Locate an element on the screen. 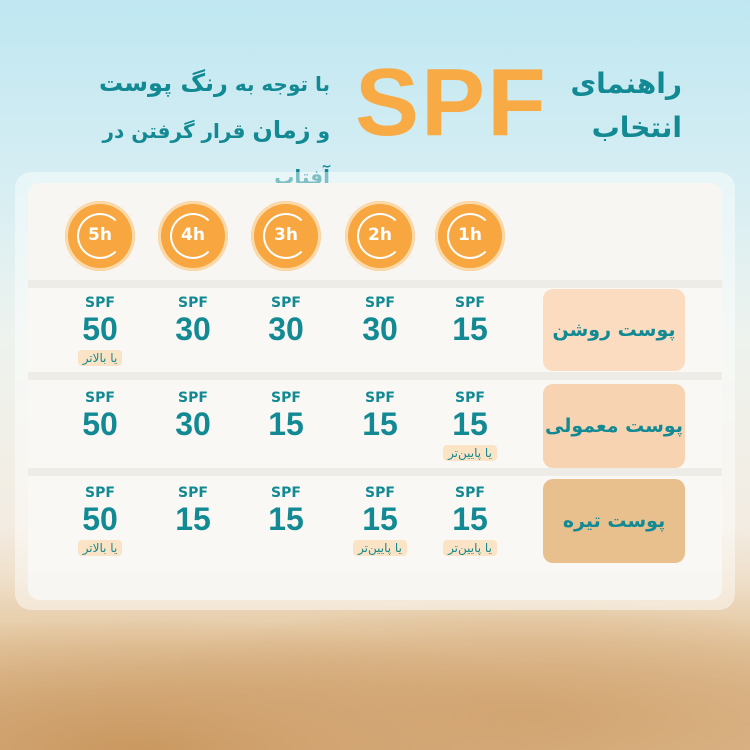 This screenshot has height=750, width=750. hour-label: 1h is located at coordinates (470, 235).